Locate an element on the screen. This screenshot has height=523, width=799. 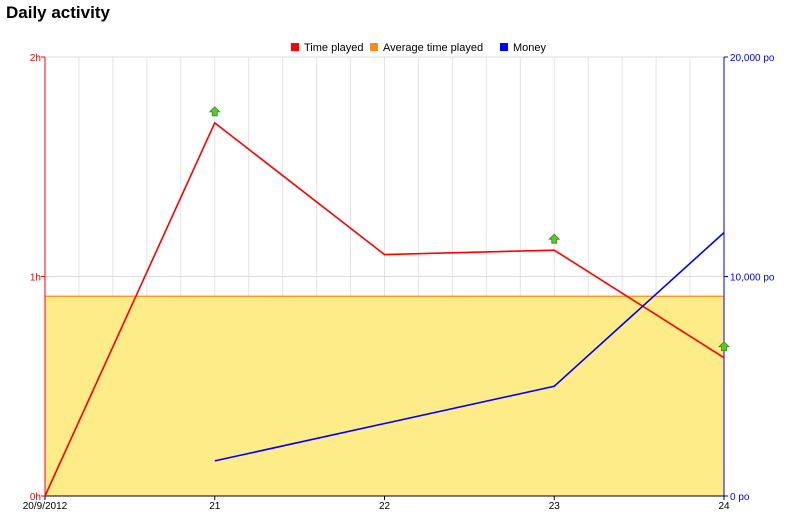
x-tick-label: 20/9/2012 is located at coordinates (45, 506).